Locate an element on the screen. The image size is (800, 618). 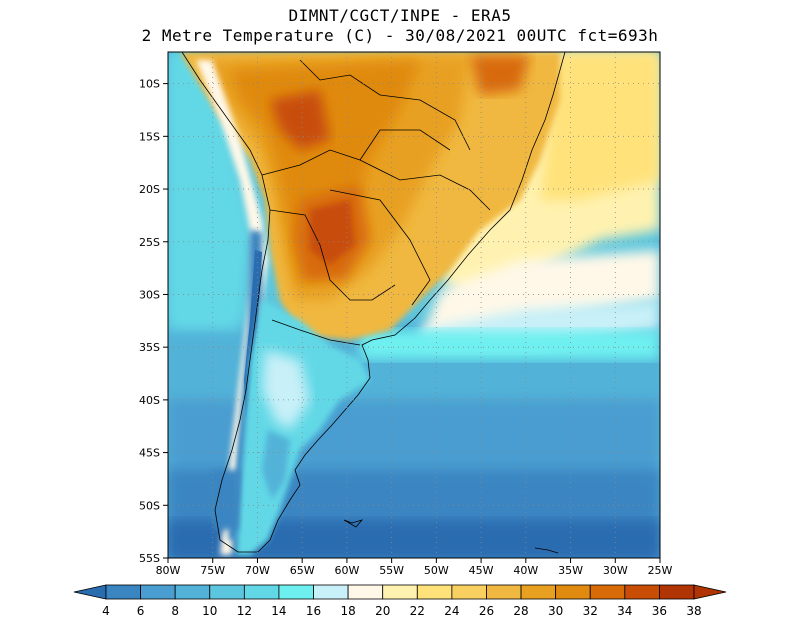
lon-label: 70W is located at coordinates (257, 570).